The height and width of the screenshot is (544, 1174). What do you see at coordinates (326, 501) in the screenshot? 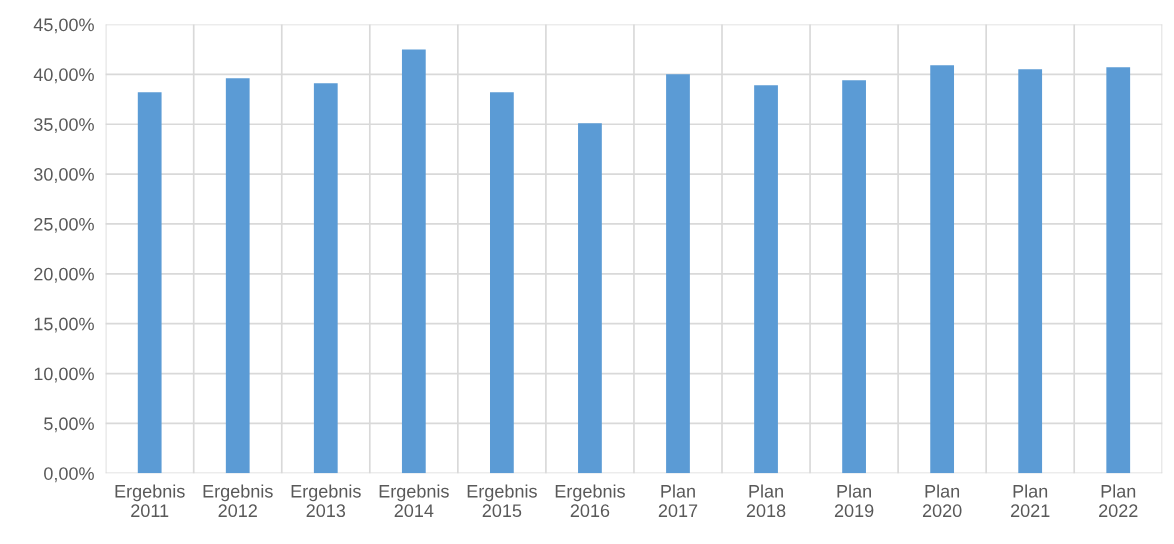
I see `x-tick-label: Ergebnis 2013` at bounding box center [326, 501].